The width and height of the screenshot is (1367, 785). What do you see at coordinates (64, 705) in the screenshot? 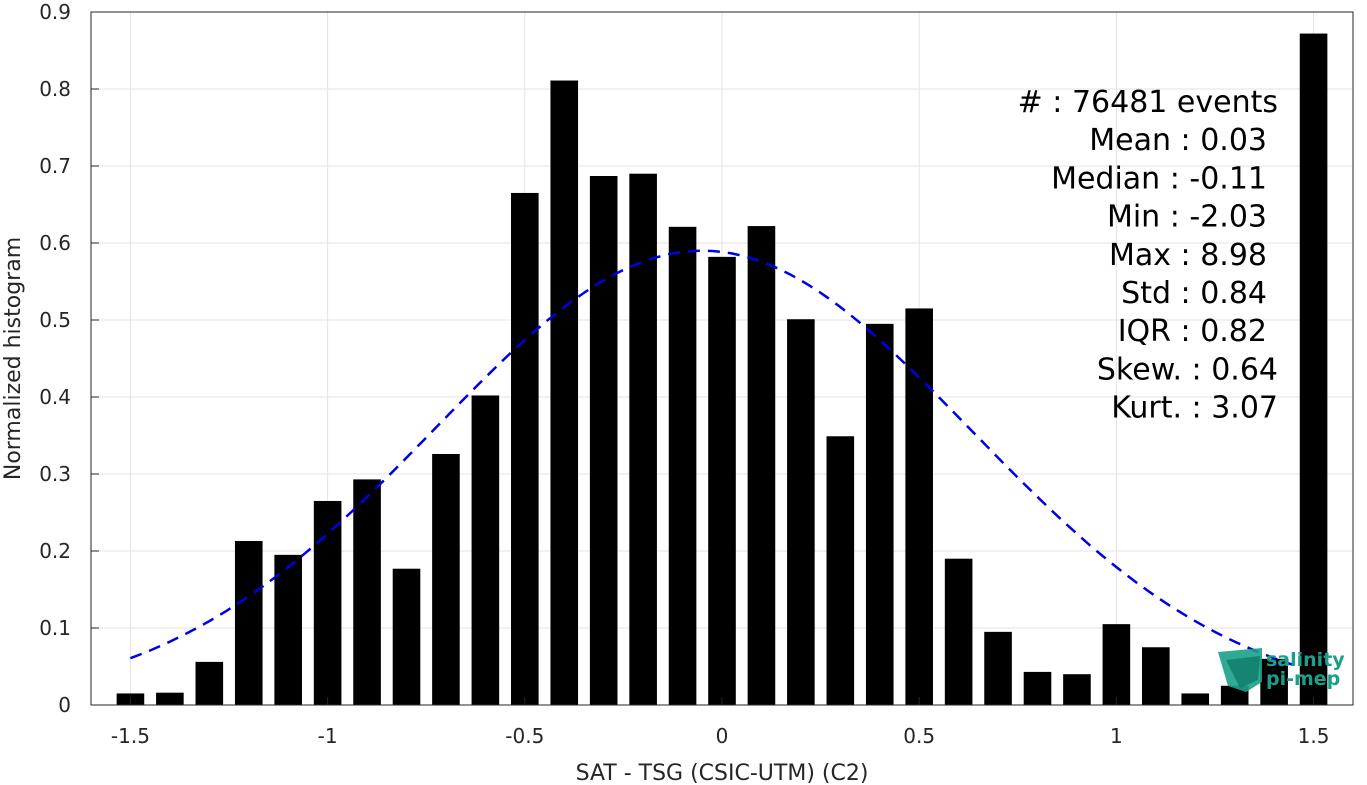
I see `y-tick-label: 0` at bounding box center [64, 705].